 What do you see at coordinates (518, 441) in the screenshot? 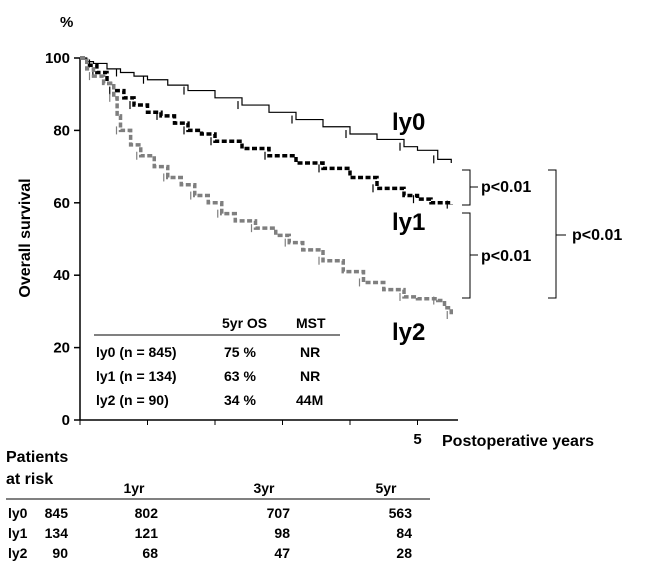
I see `x-axis-label: Postoperative years` at bounding box center [518, 441].